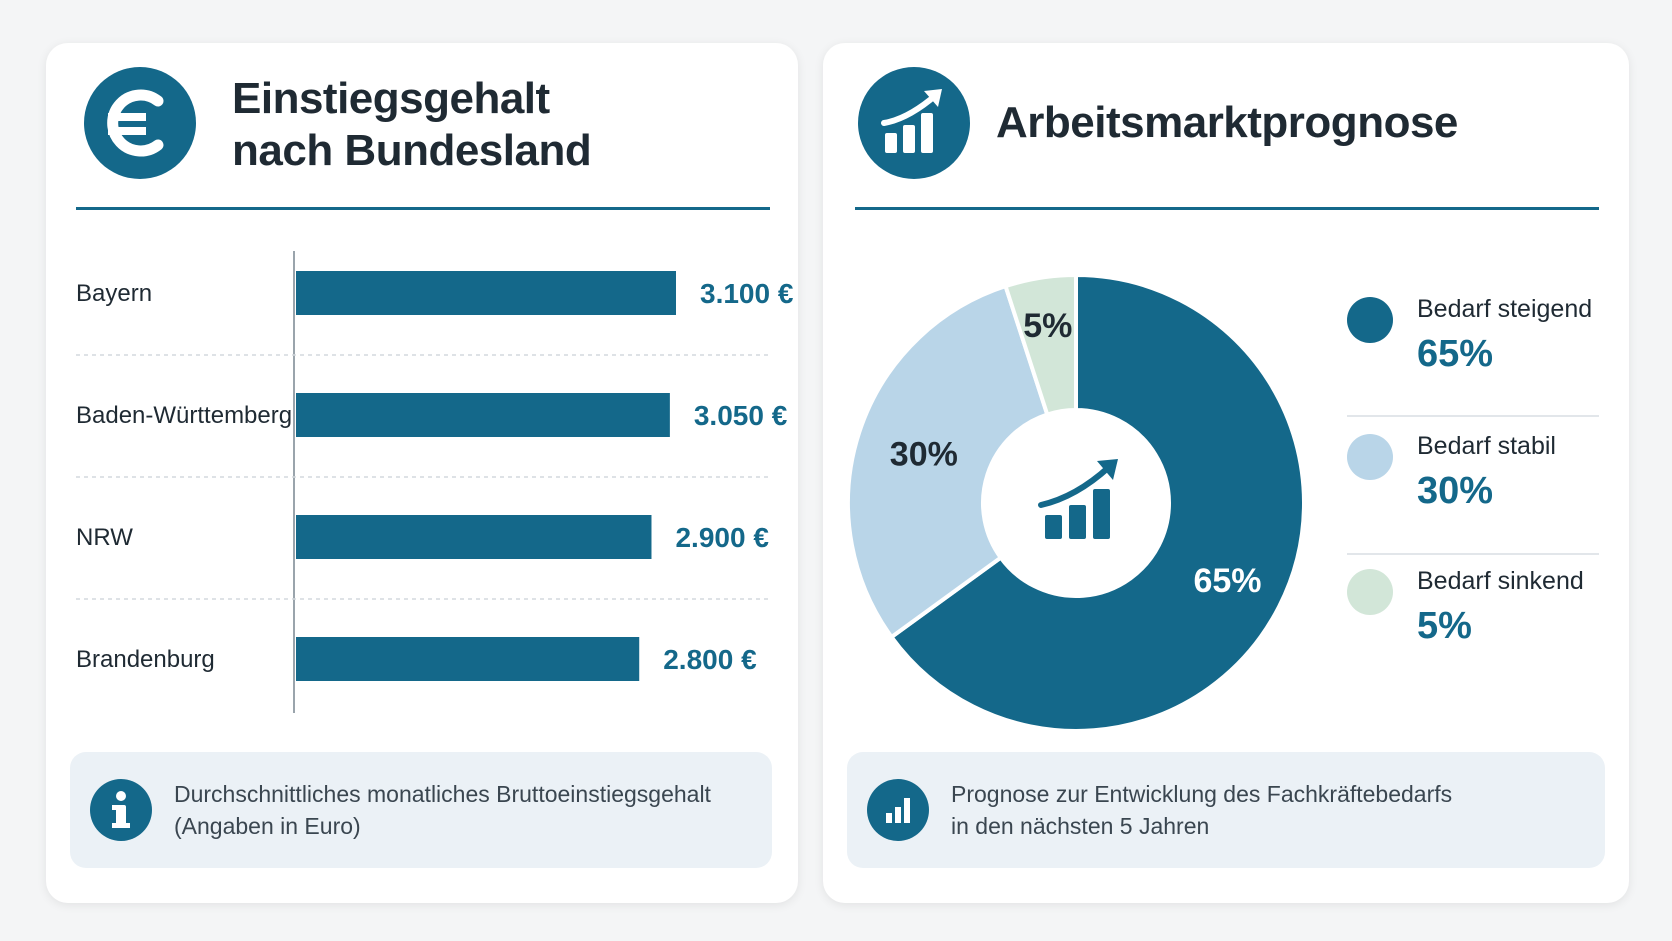 The width and height of the screenshot is (1672, 941). What do you see at coordinates (1455, 491) in the screenshot?
I see `legend-percent: 30%` at bounding box center [1455, 491].